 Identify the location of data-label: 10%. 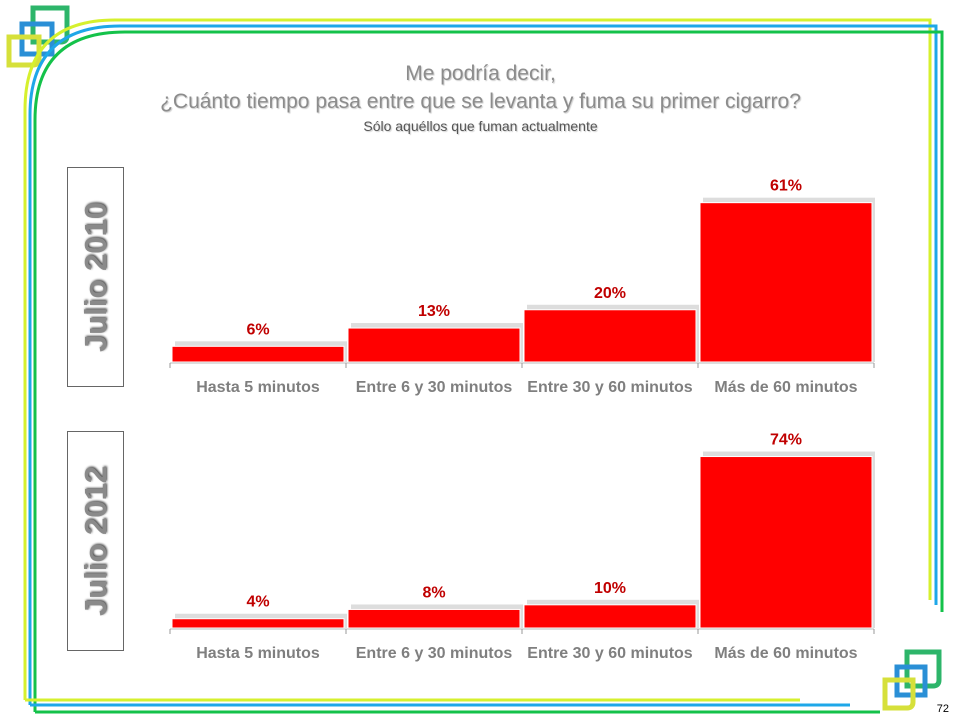
(610, 588).